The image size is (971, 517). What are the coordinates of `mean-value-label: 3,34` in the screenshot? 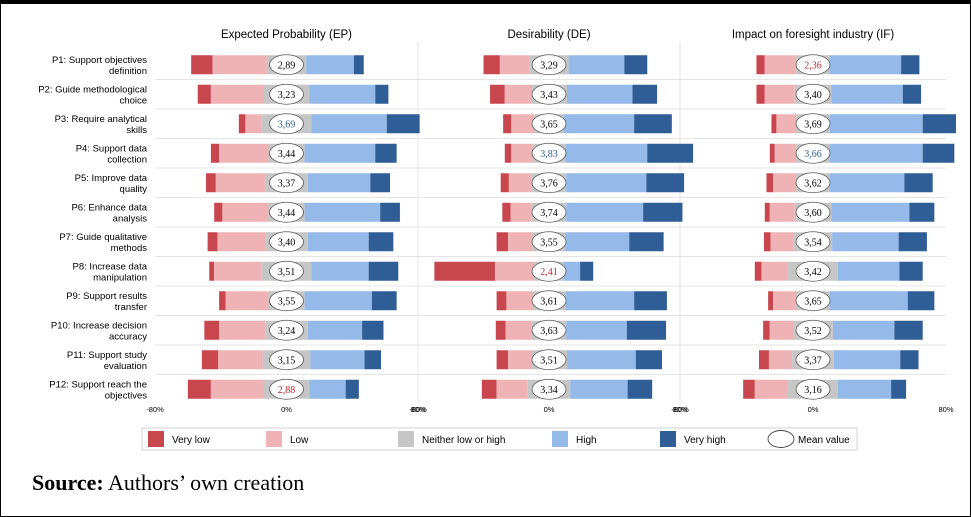 It's located at (549, 390).